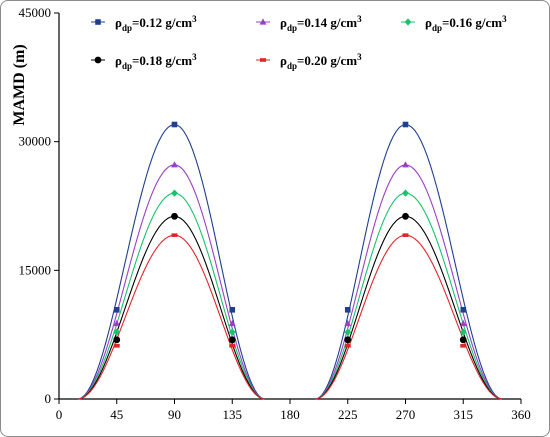  What do you see at coordinates (321, 23) in the screenshot?
I see `legend-label: ρdp=0.14 g/cm3` at bounding box center [321, 23].